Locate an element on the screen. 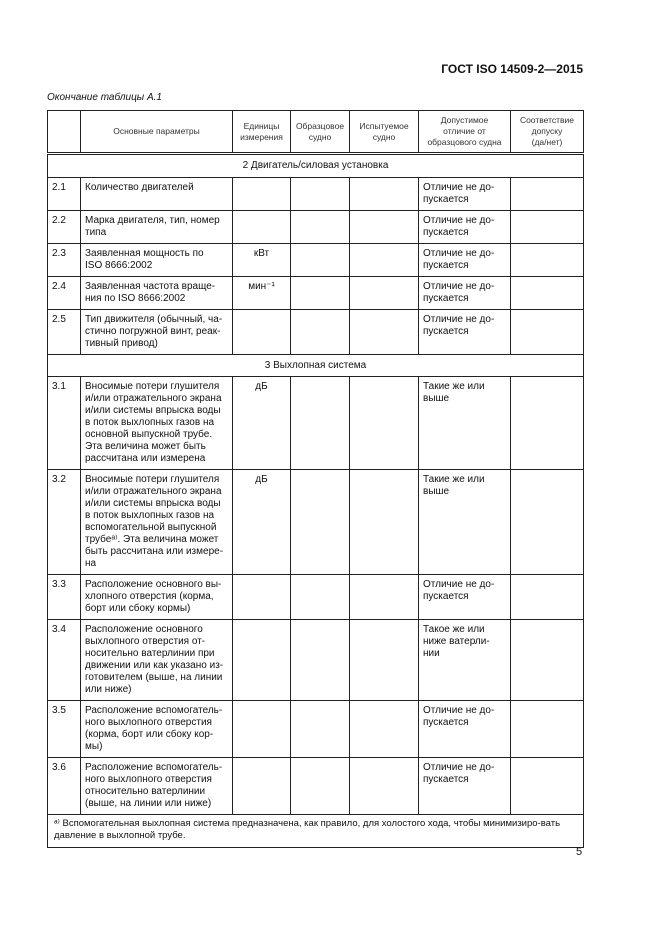 The height and width of the screenshot is (935, 661). row-number: 2.2 is located at coordinates (64, 227).